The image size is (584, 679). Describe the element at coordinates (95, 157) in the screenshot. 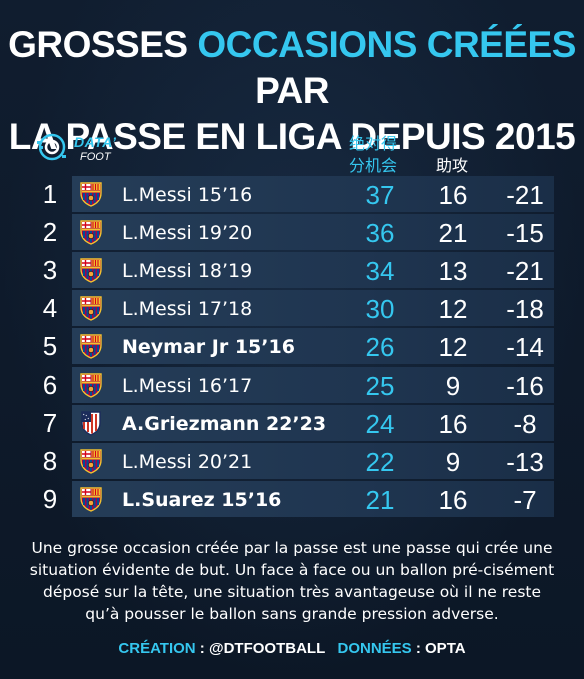

I see `logo-foot-text: FOOT` at that location.